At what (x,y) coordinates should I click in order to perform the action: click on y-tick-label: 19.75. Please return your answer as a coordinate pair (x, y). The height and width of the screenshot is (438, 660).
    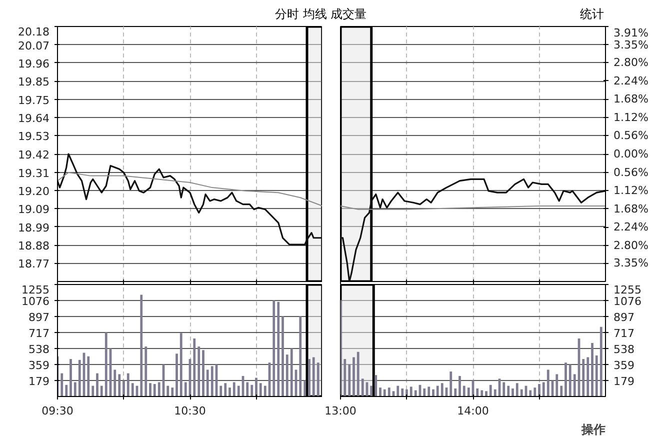
    Looking at the image, I should click on (34, 100).